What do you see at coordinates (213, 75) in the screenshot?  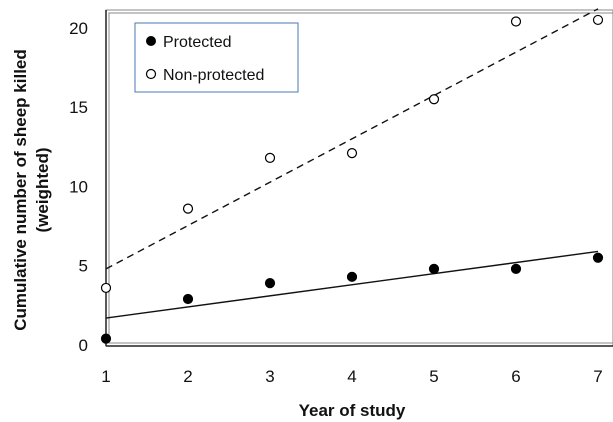 I see `legend-label-non-protected: Non-protected` at bounding box center [213, 75].